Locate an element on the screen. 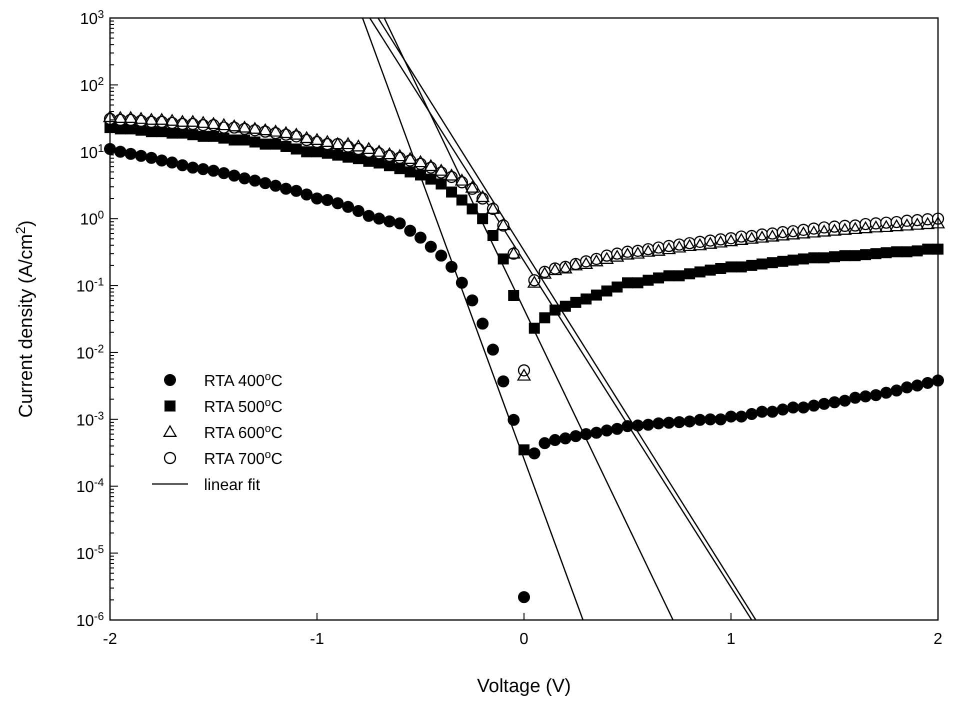 The image size is (954, 724). y-tick-label: 10$^{3}$ is located at coordinates (92, 18).